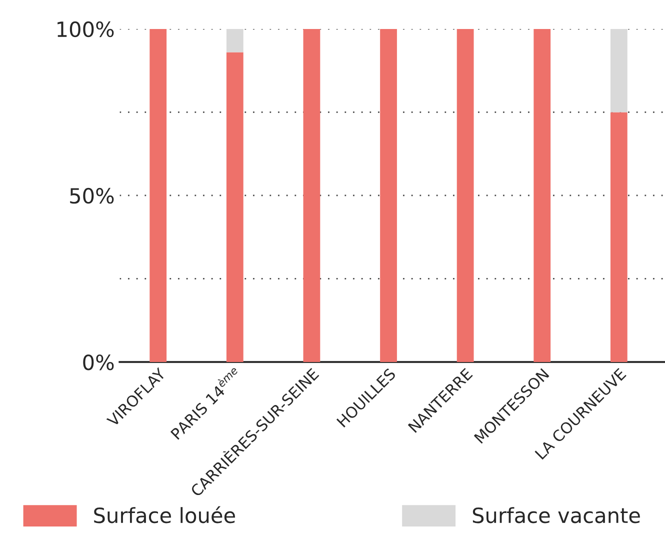 The height and width of the screenshot is (546, 665). I want to click on y-tick-label: 100%, so click(86, 29).